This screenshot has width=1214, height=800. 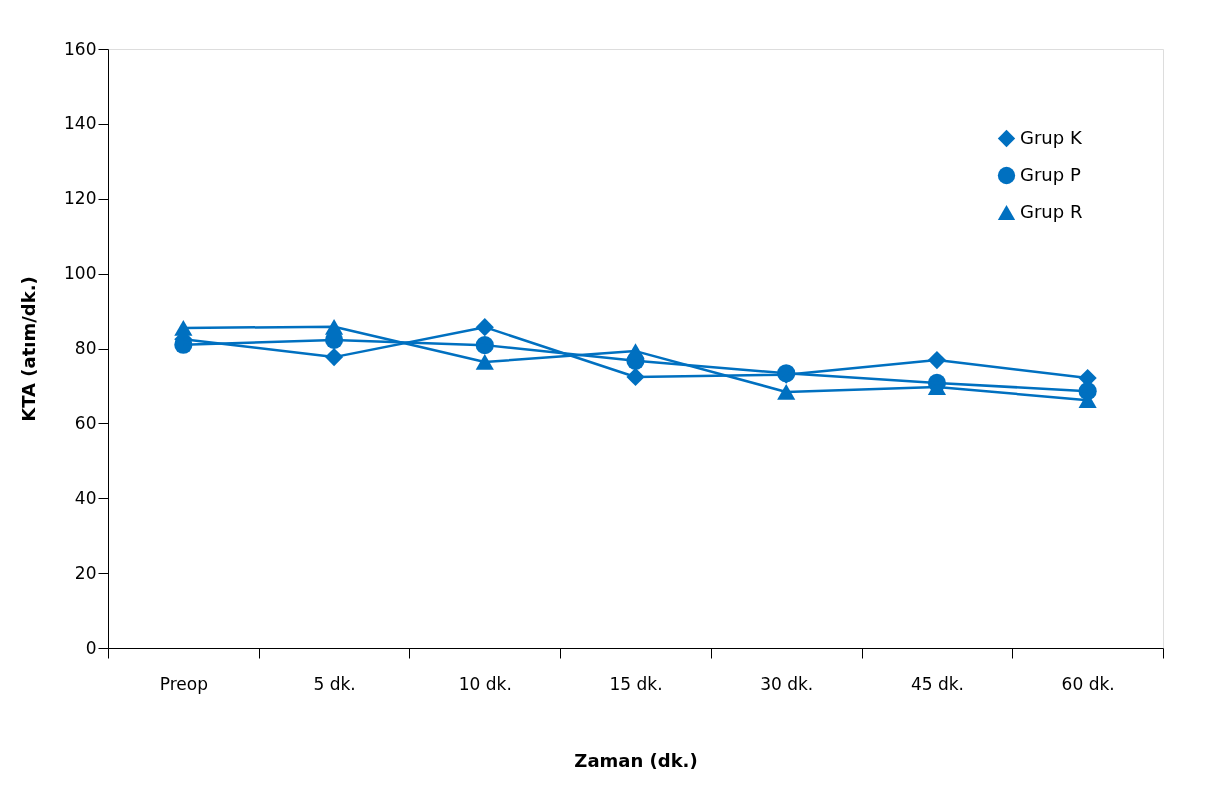 What do you see at coordinates (1050, 174) in the screenshot?
I see `legend-label: Grup P` at bounding box center [1050, 174].